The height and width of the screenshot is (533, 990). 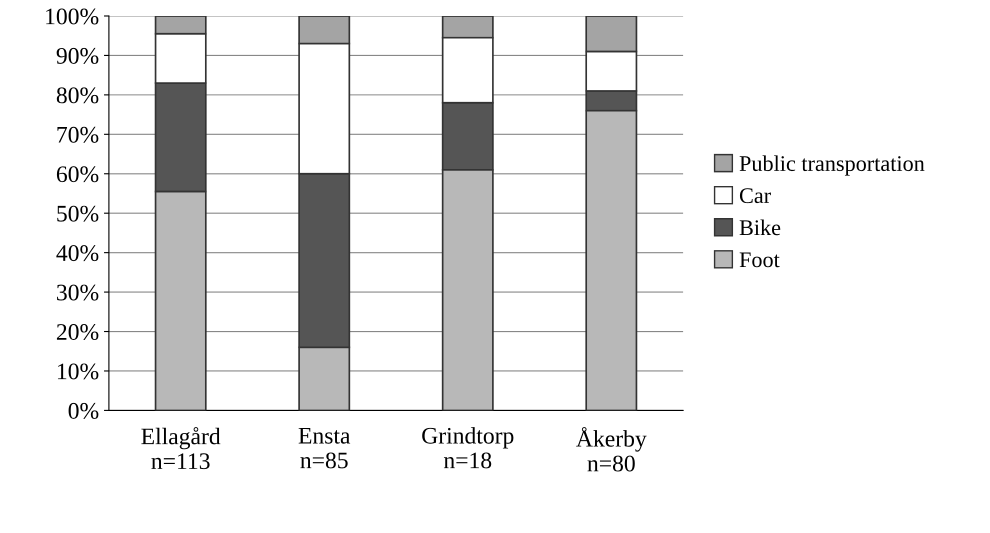 What do you see at coordinates (77, 95) in the screenshot?
I see `y-tick-label: 80%` at bounding box center [77, 95].